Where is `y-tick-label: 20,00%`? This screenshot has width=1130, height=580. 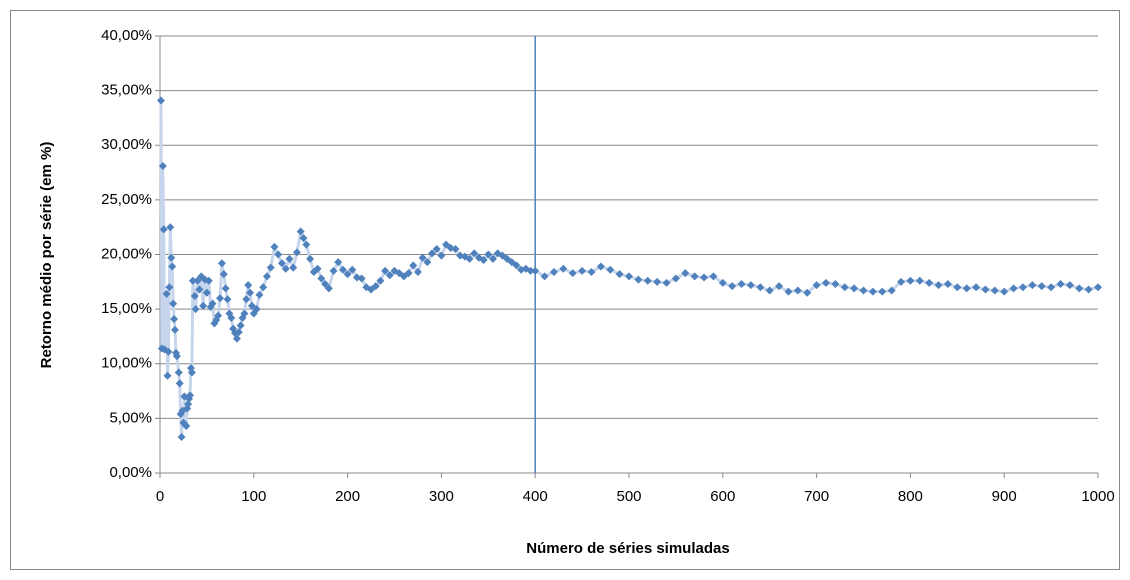
y-tick-label: 20,00% is located at coordinates (126, 253).